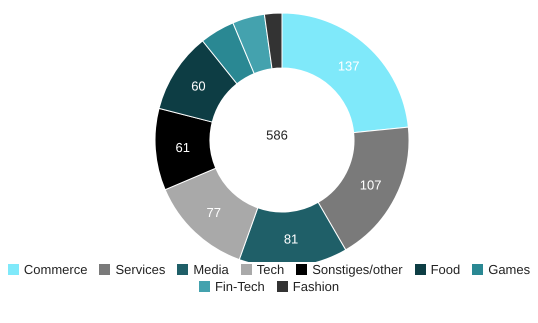 The width and height of the screenshot is (538, 323). I want to click on legend-label: Fin-Tech, so click(239, 286).